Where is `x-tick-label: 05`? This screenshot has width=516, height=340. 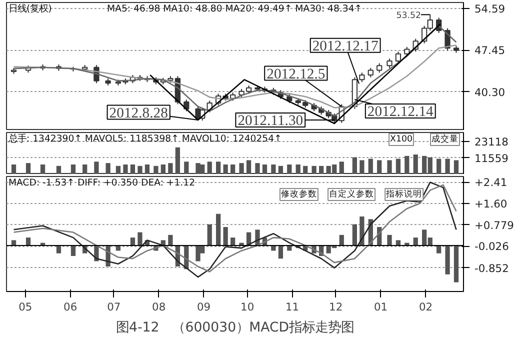 x-tick-label: 05 is located at coordinates (25, 307).